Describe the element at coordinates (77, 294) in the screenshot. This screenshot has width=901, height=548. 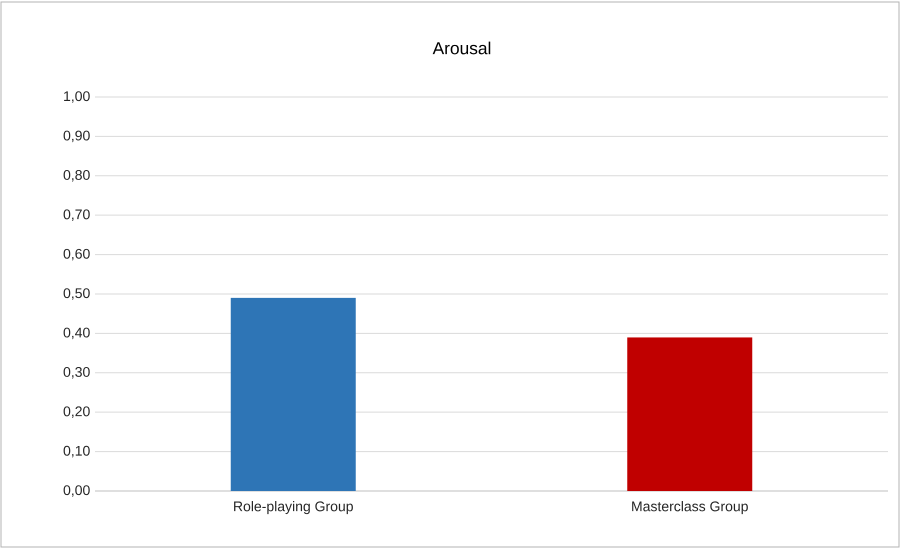
I see `y-tick-label: 0,50` at that location.